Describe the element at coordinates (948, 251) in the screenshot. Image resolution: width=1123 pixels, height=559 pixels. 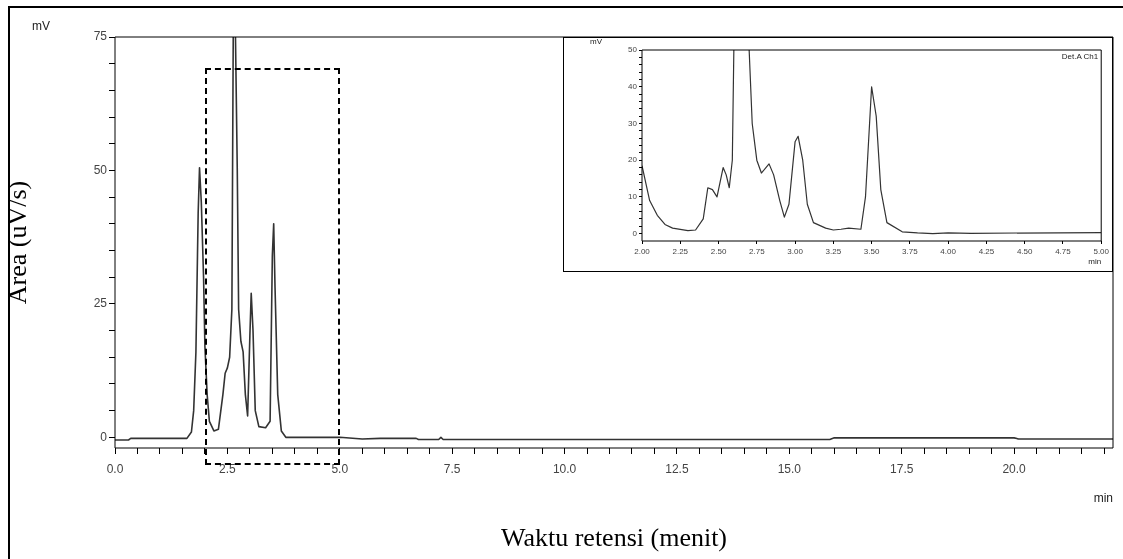
I see `x-tick-label: 4.00` at that location.